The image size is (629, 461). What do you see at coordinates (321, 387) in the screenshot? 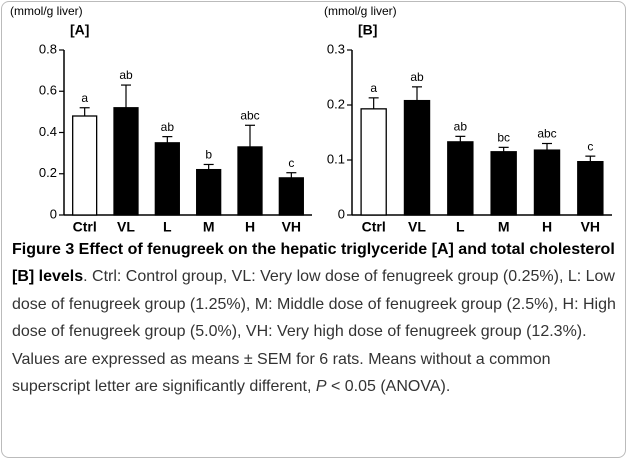
I see `caption-p: P` at bounding box center [321, 387].